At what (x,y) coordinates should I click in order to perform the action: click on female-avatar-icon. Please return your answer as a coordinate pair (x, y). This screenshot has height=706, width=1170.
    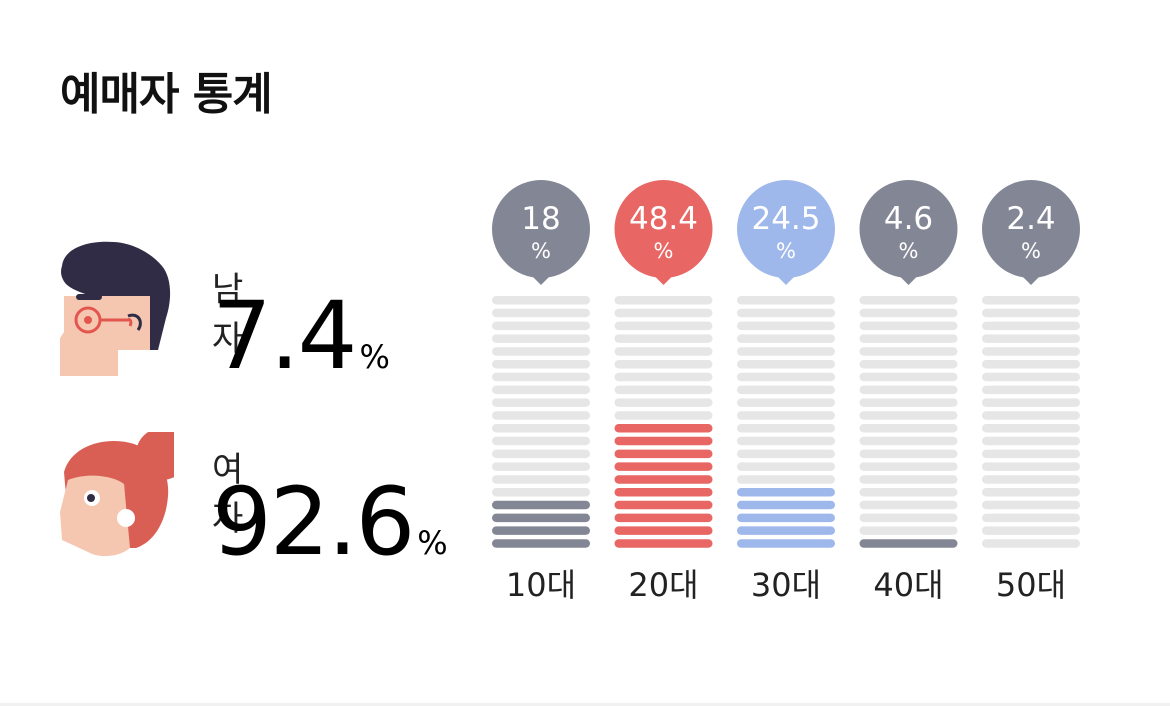
    Looking at the image, I should click on (117, 494).